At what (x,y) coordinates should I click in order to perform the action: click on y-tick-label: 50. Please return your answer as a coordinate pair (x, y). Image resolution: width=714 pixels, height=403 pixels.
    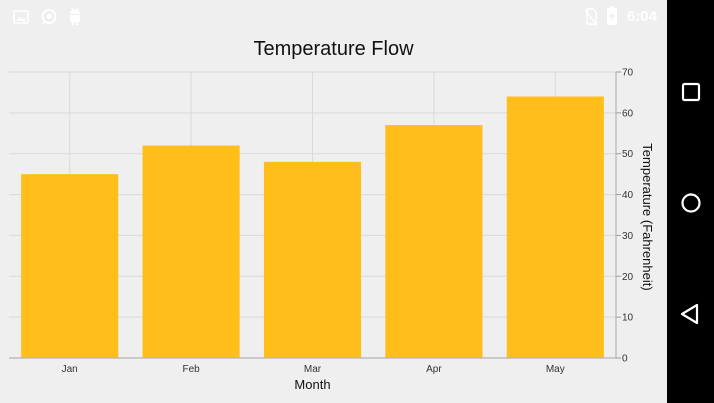
    Looking at the image, I should click on (628, 154).